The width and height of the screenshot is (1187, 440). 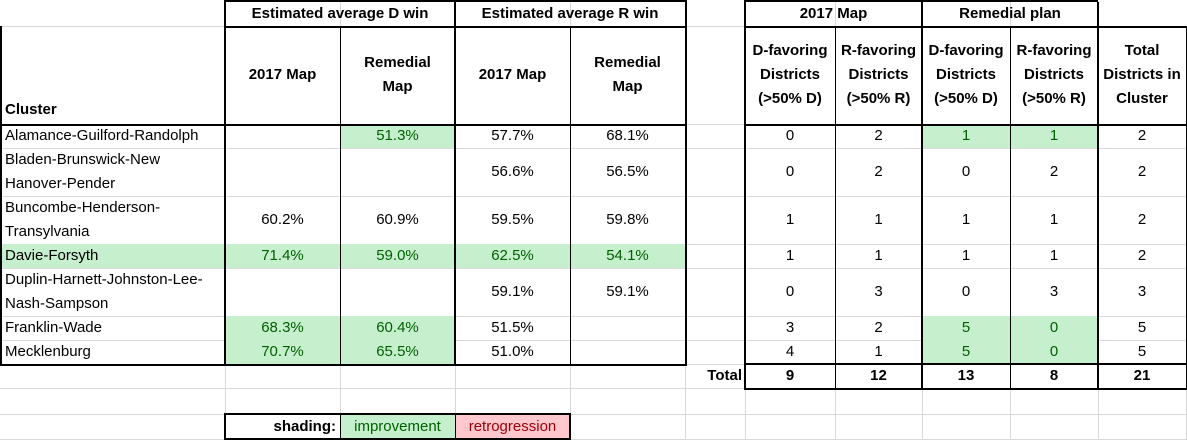 What do you see at coordinates (53, 327) in the screenshot?
I see `cluster-name: Franklin-Wade` at bounding box center [53, 327].